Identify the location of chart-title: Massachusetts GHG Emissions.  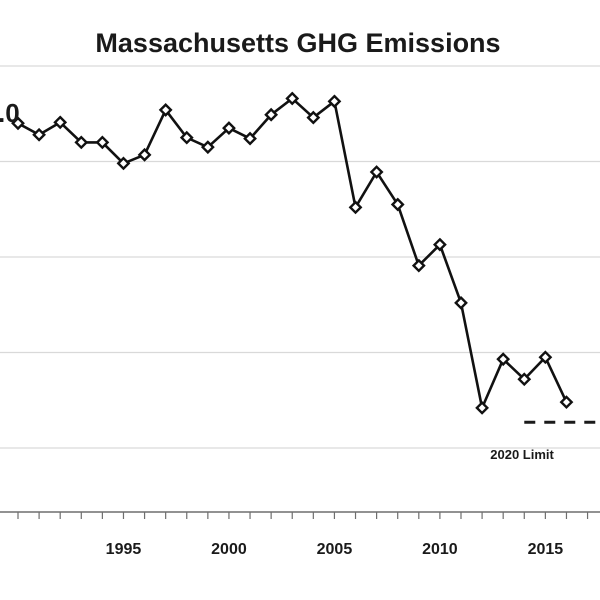
(297, 43).